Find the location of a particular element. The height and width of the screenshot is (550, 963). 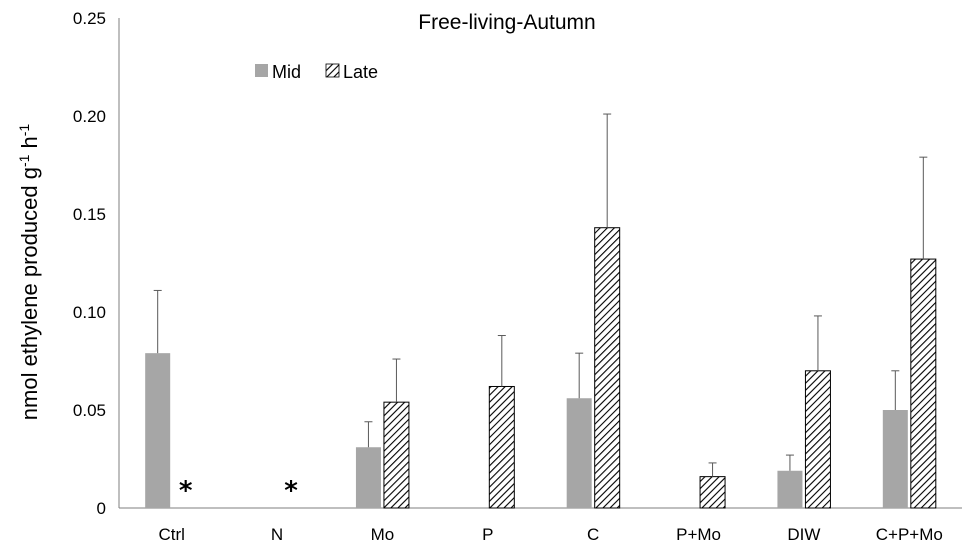

y-tick-label: 0 is located at coordinates (101, 508).